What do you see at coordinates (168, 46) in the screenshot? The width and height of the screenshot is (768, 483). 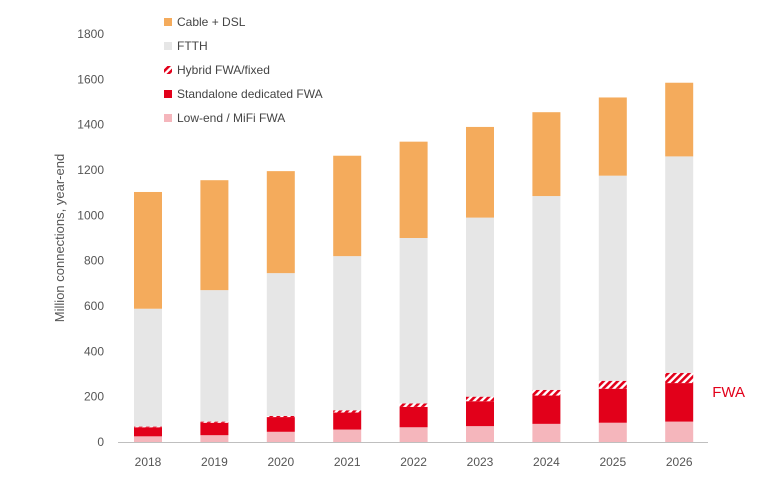 I see `legend-swatch-ftth` at bounding box center [168, 46].